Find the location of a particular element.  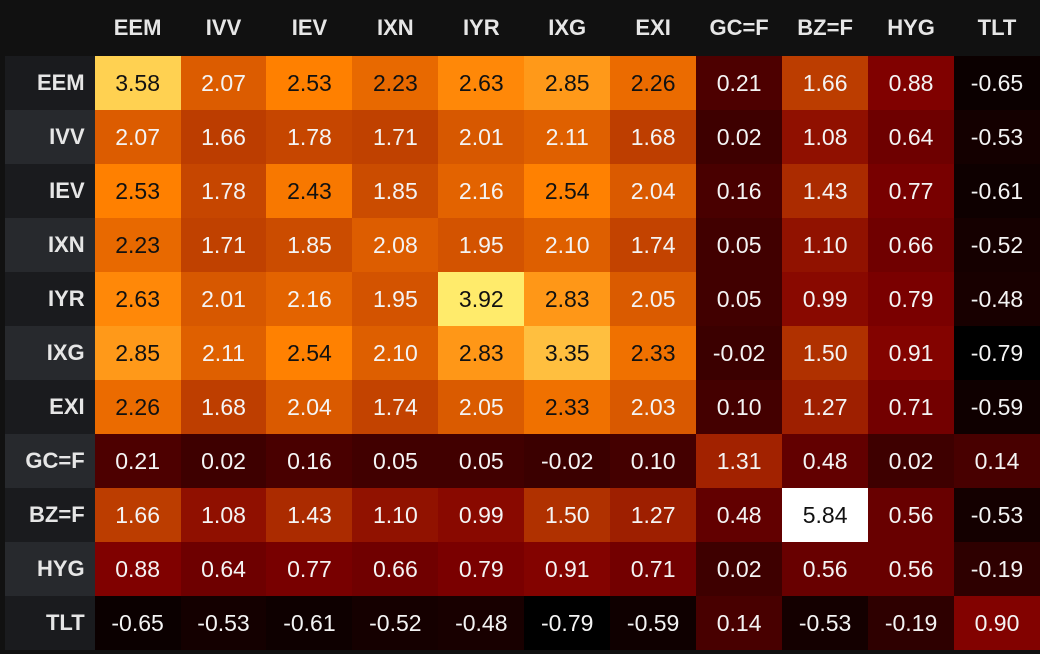

heatmap-cell: 0.90 is located at coordinates (997, 623).